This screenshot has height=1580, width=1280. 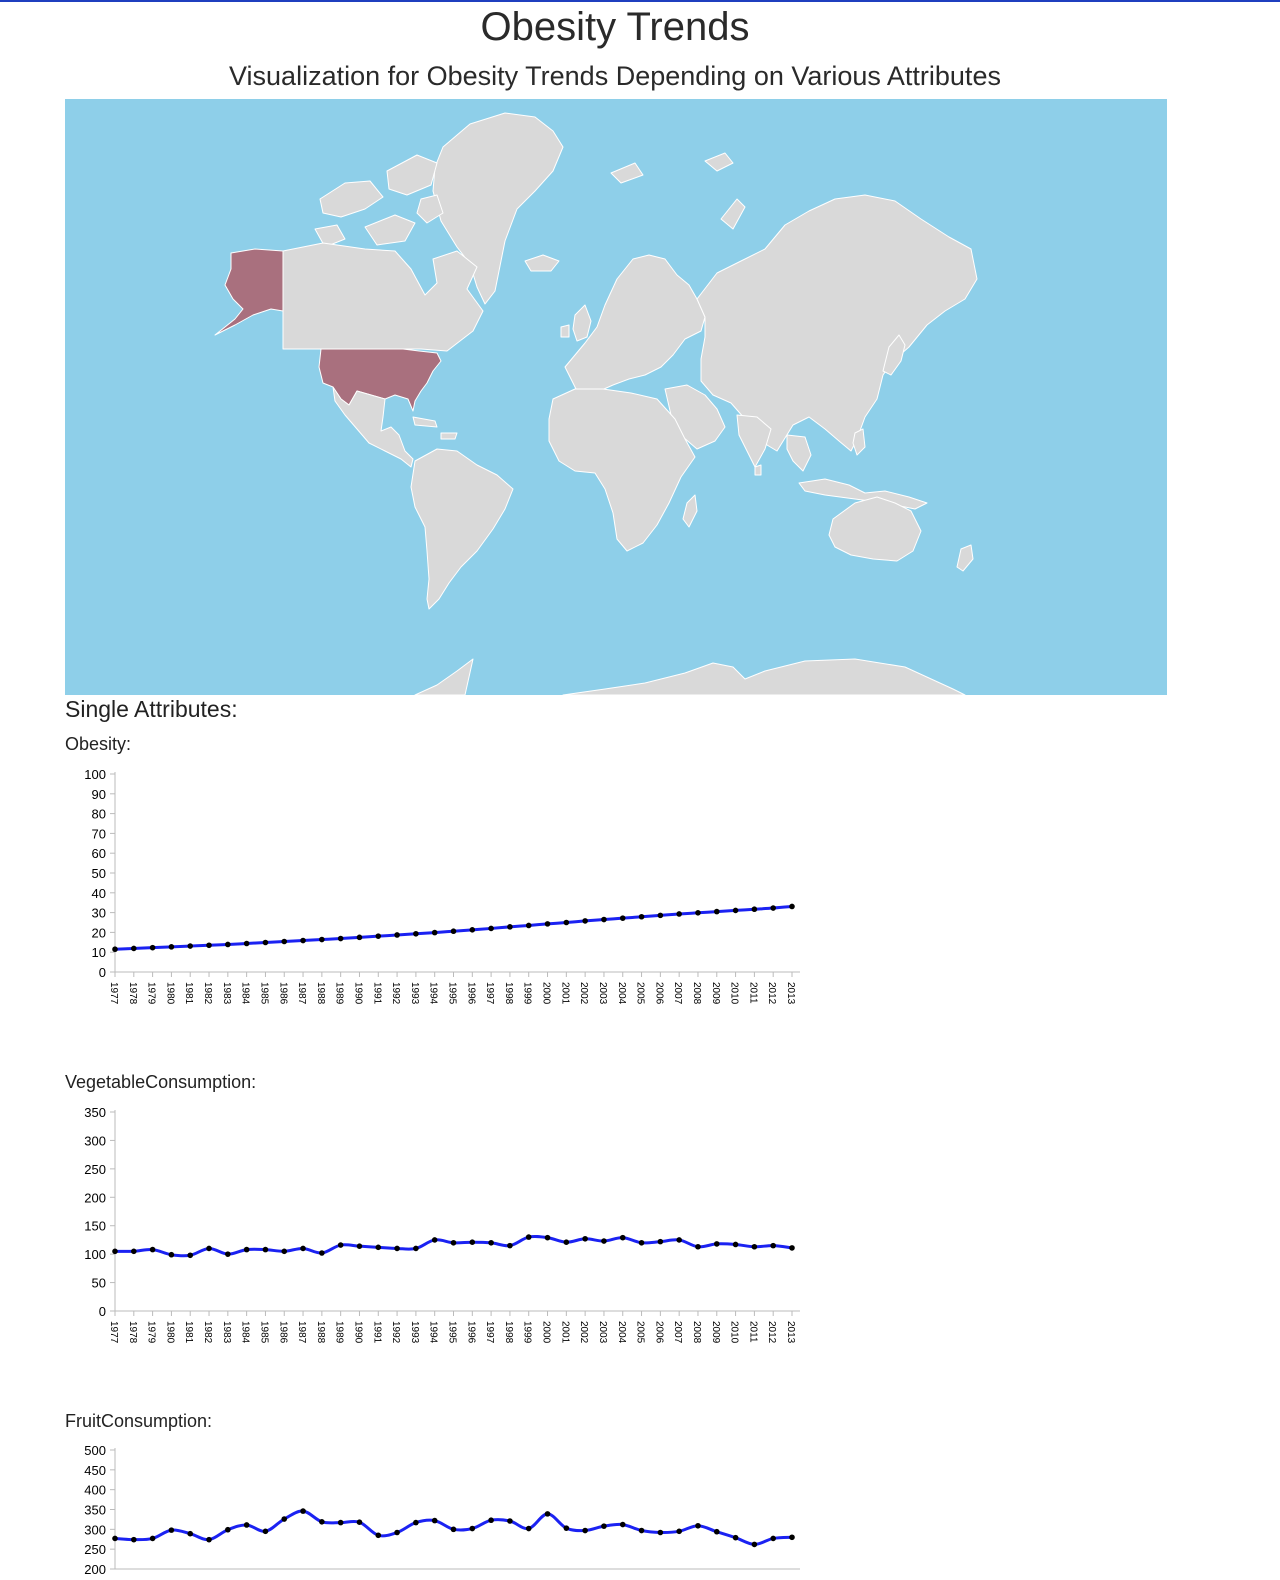 What do you see at coordinates (859, 442) in the screenshot?
I see `country-philippines` at bounding box center [859, 442].